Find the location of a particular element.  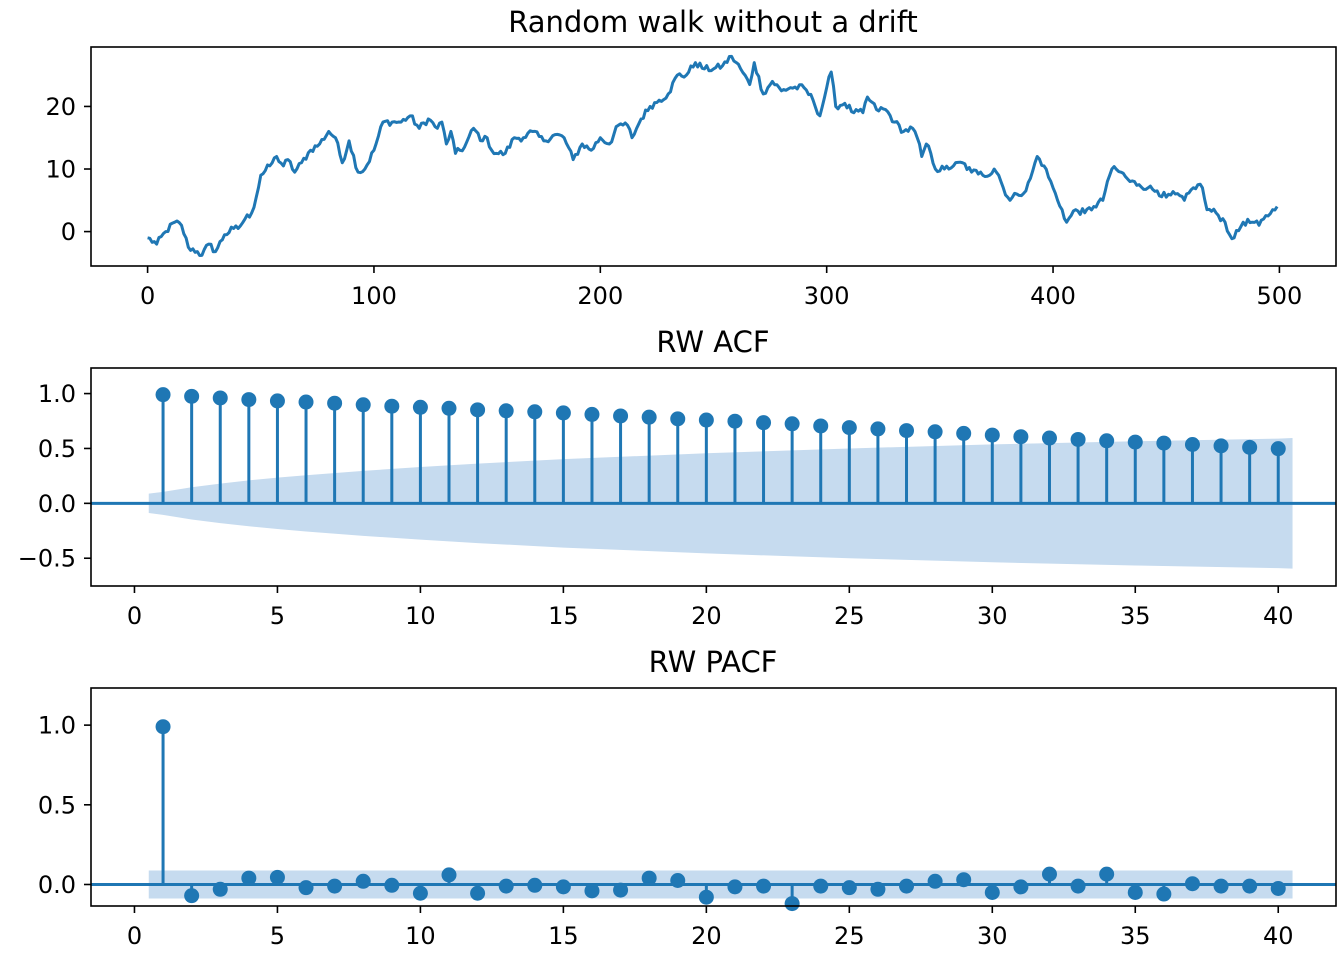

pacf-xtick-label: 40 is located at coordinates (1278, 936).